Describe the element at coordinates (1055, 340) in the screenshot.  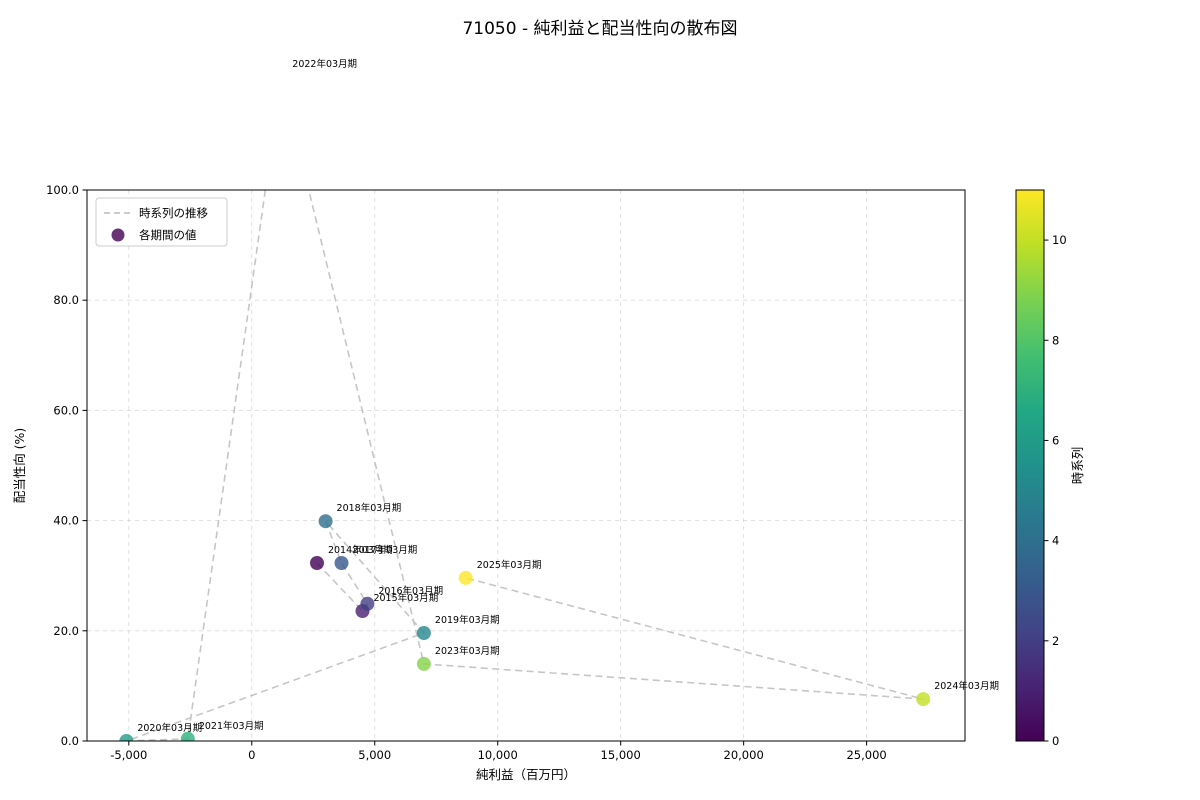
I see `colorbar-tick-label: 8` at that location.